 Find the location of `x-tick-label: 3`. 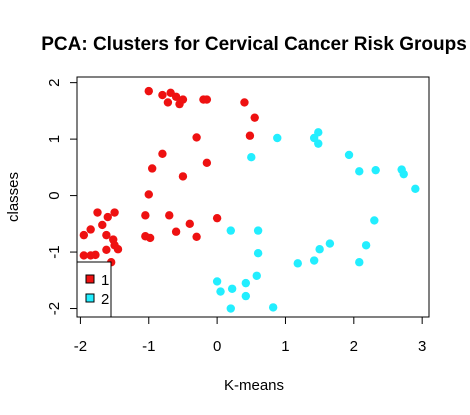

x-tick-label: 3 is located at coordinates (422, 346).